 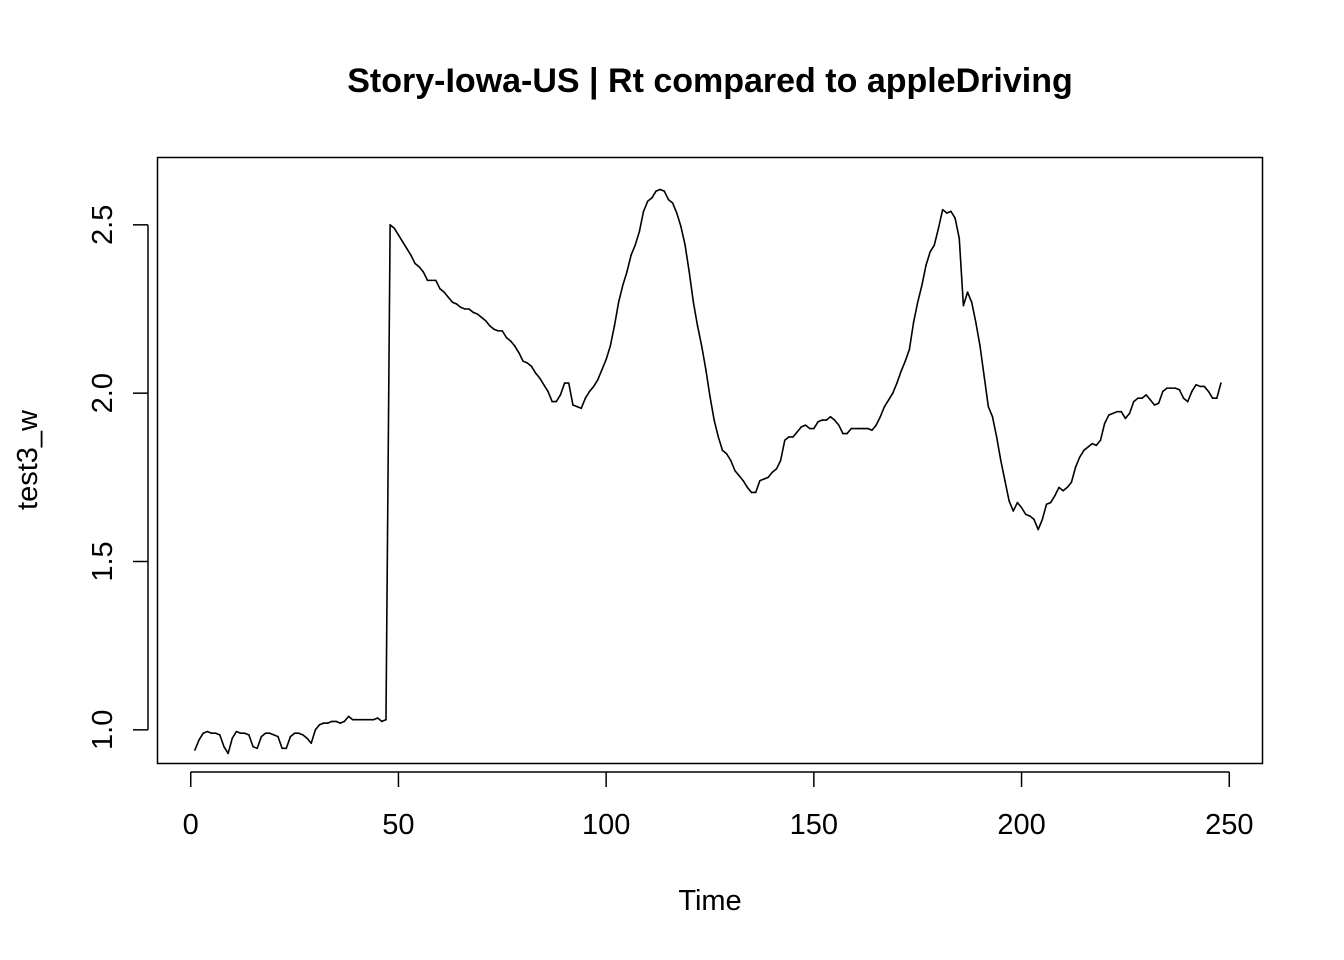 I want to click on y-tick-label: 2.0, so click(x=103, y=393).